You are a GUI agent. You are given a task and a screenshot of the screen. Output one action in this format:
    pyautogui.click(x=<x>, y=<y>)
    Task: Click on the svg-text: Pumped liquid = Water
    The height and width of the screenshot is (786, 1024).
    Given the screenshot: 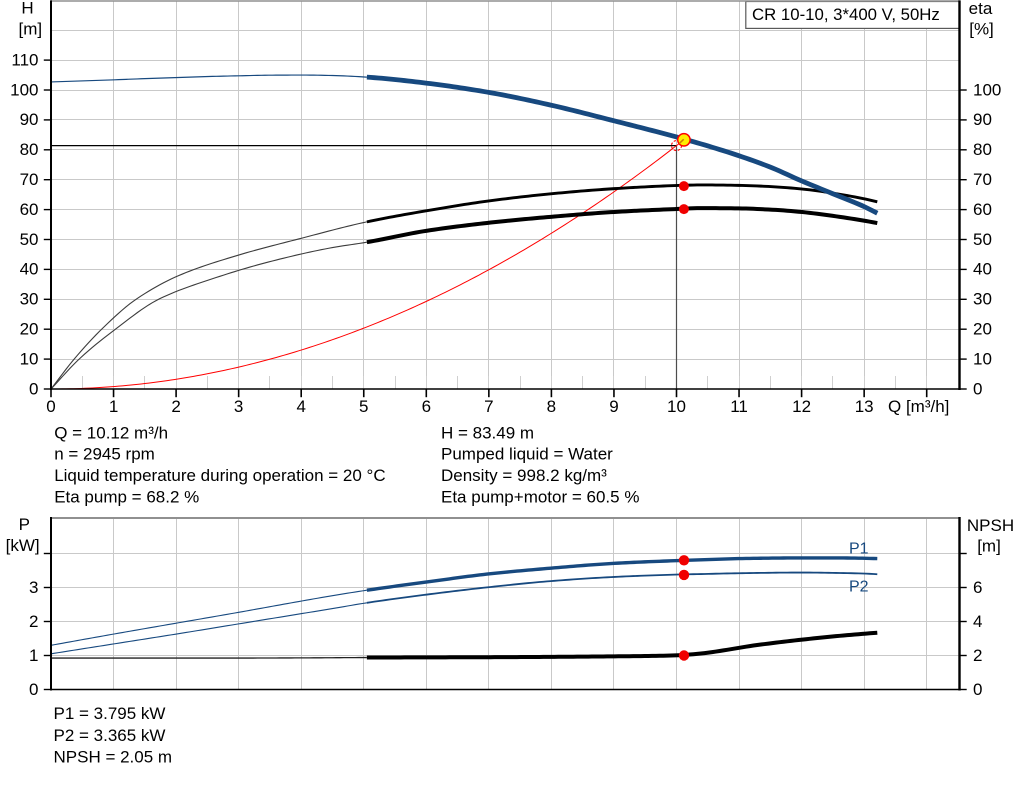 What is the action you would take?
    pyautogui.click(x=527, y=454)
    